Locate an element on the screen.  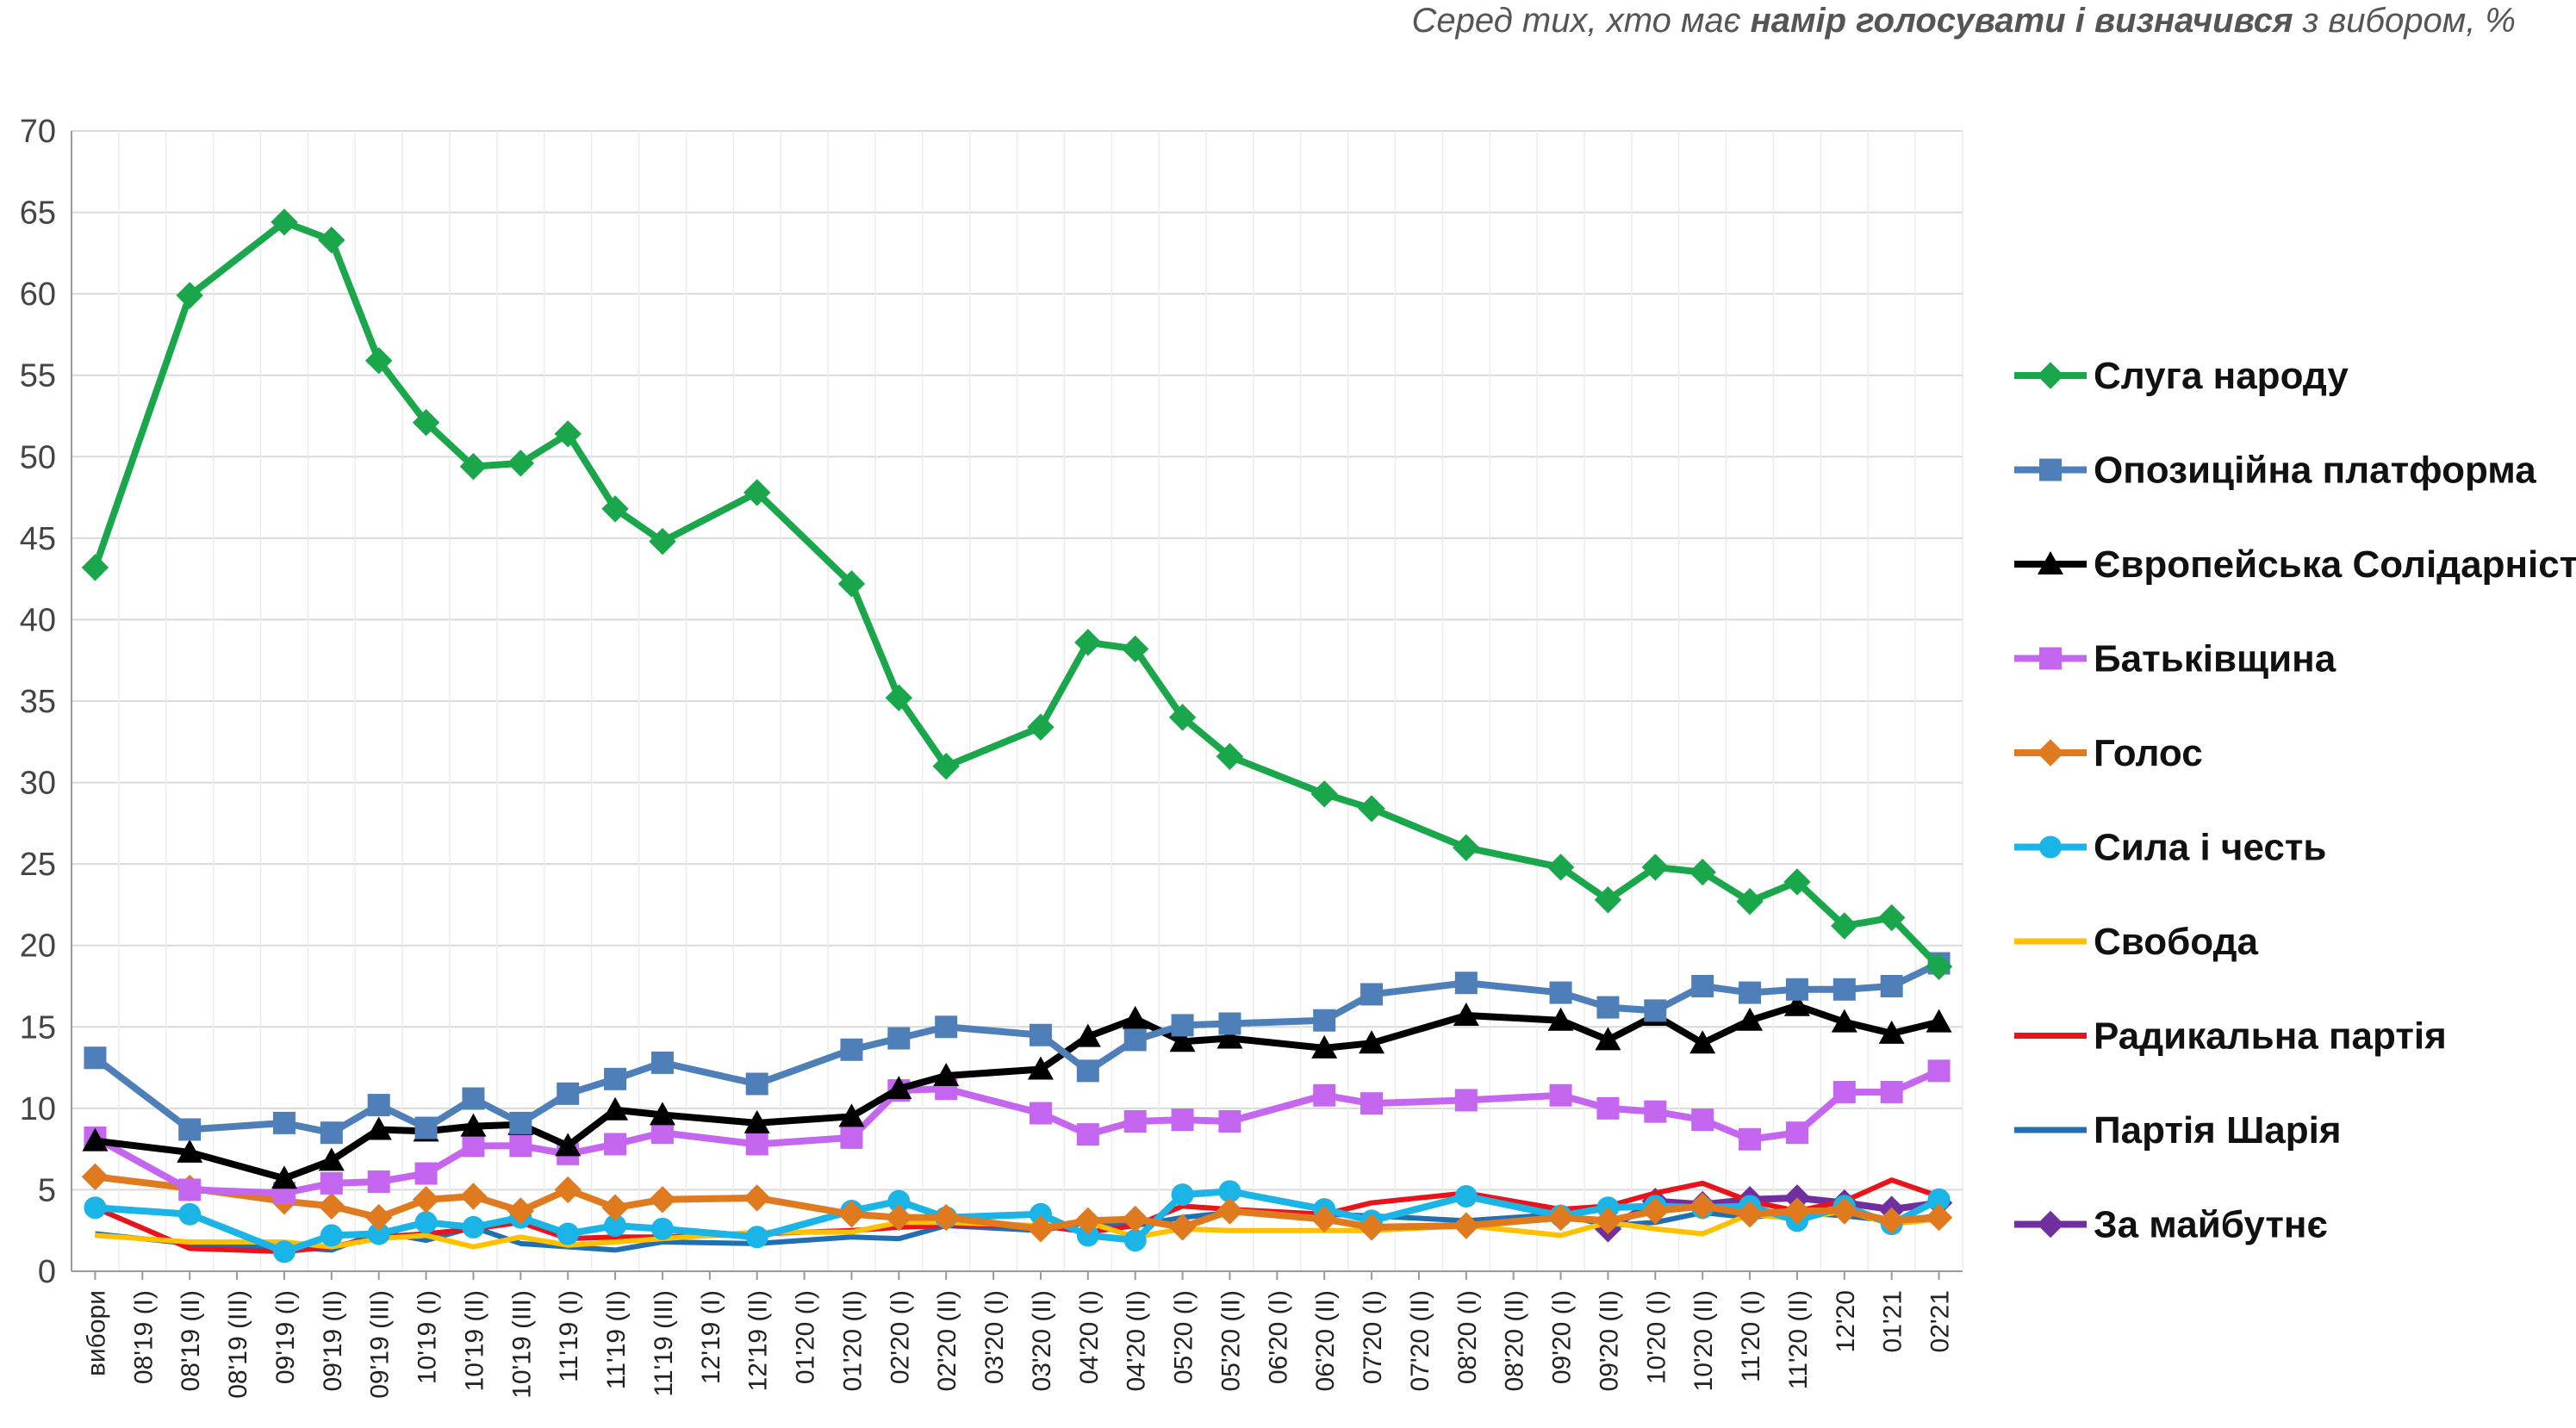
x-tick-label: 04'20 (II) is located at coordinates (1137, 1341).